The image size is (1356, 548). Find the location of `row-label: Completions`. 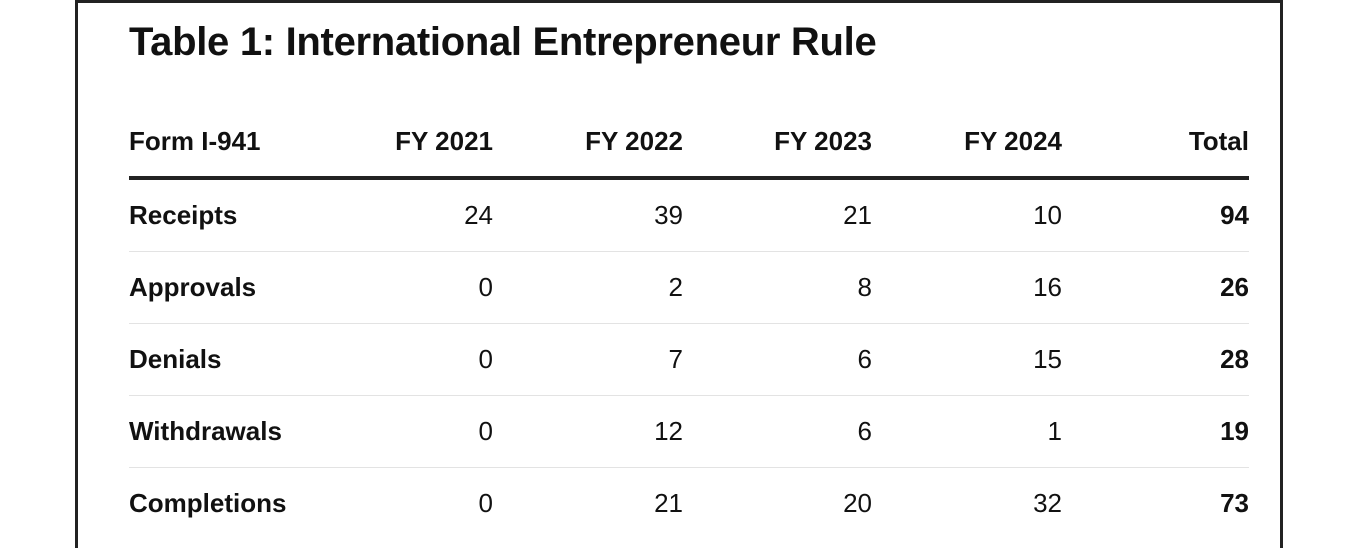

row-label: Completions is located at coordinates (208, 503).